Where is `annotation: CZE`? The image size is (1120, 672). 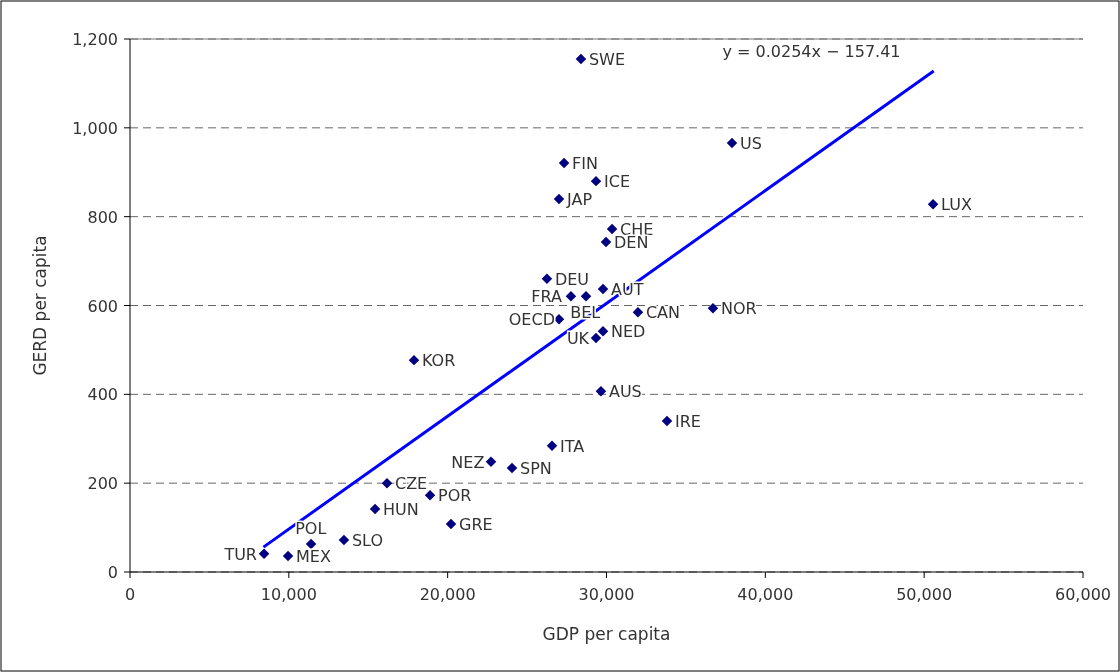
annotation: CZE is located at coordinates (411, 484).